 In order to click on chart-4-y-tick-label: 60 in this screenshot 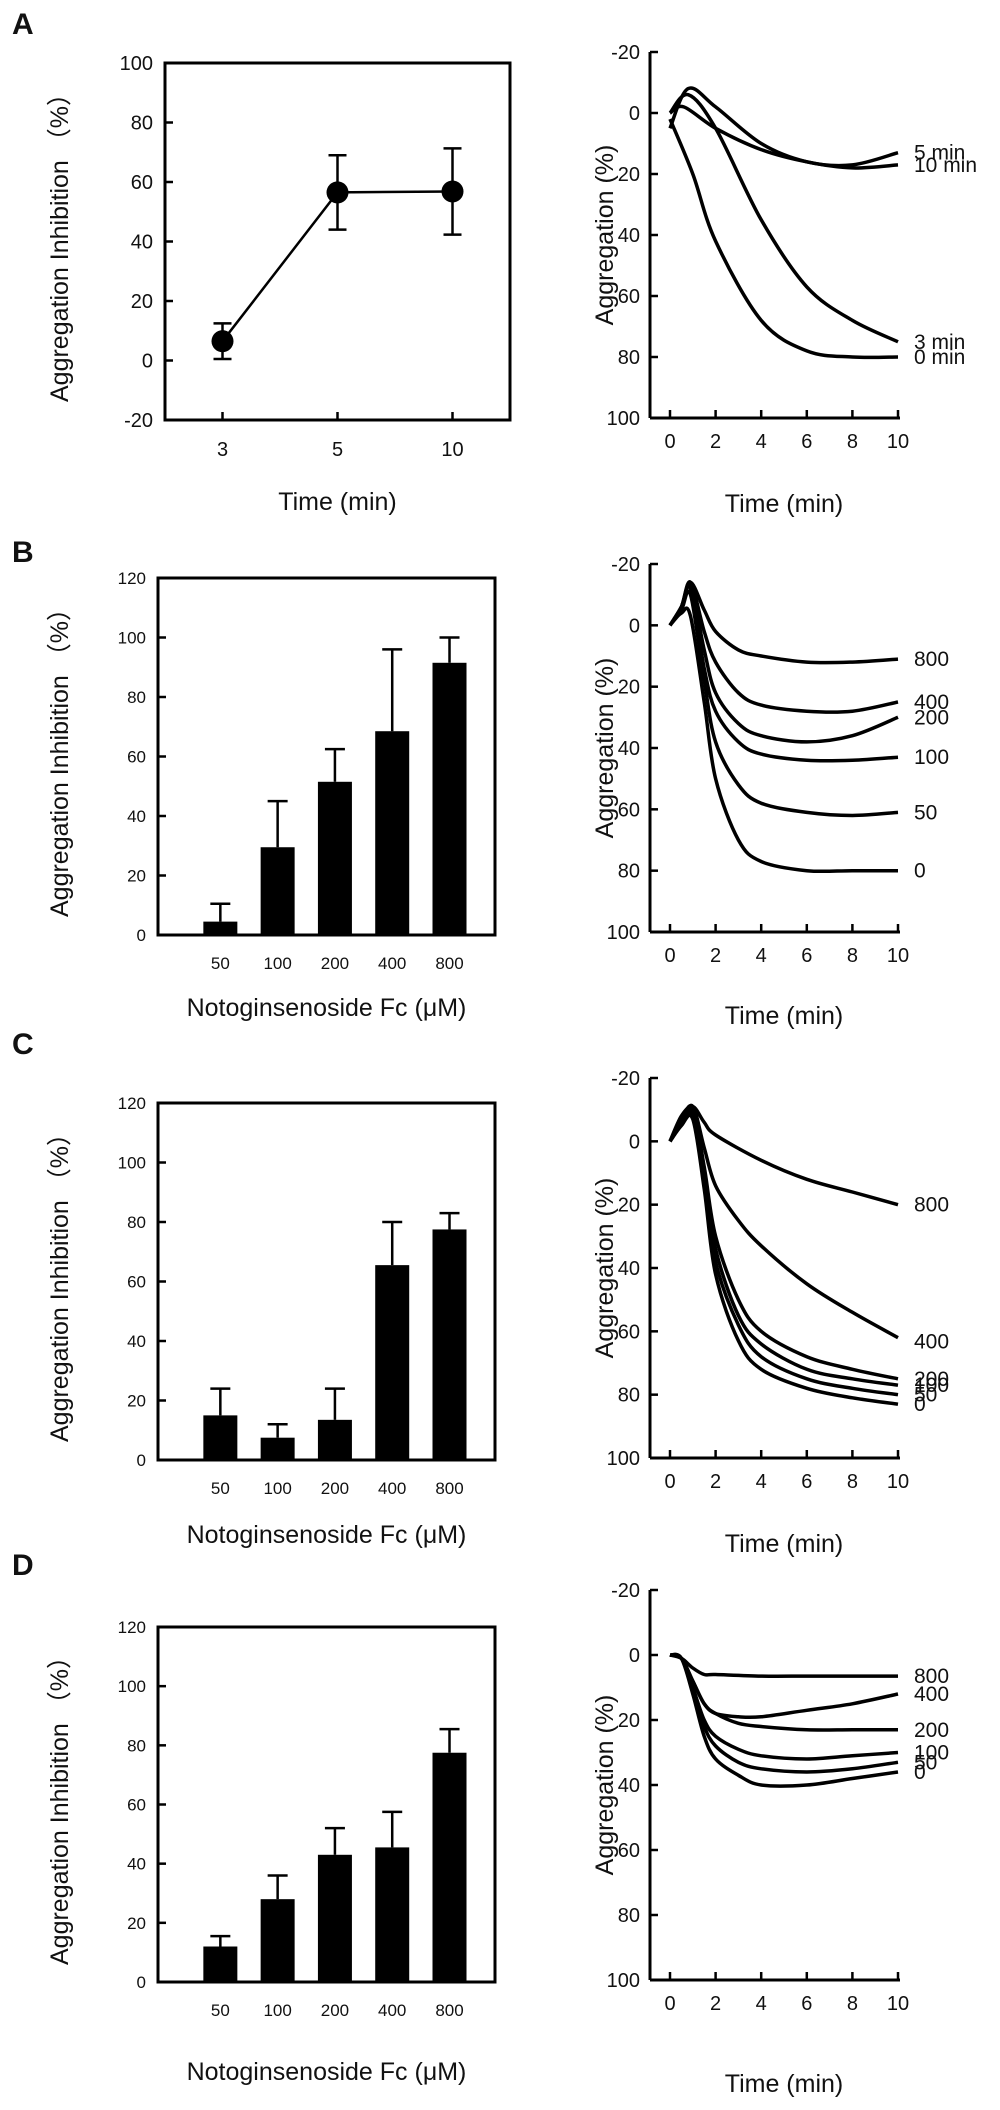, I will do `click(629, 810)`.